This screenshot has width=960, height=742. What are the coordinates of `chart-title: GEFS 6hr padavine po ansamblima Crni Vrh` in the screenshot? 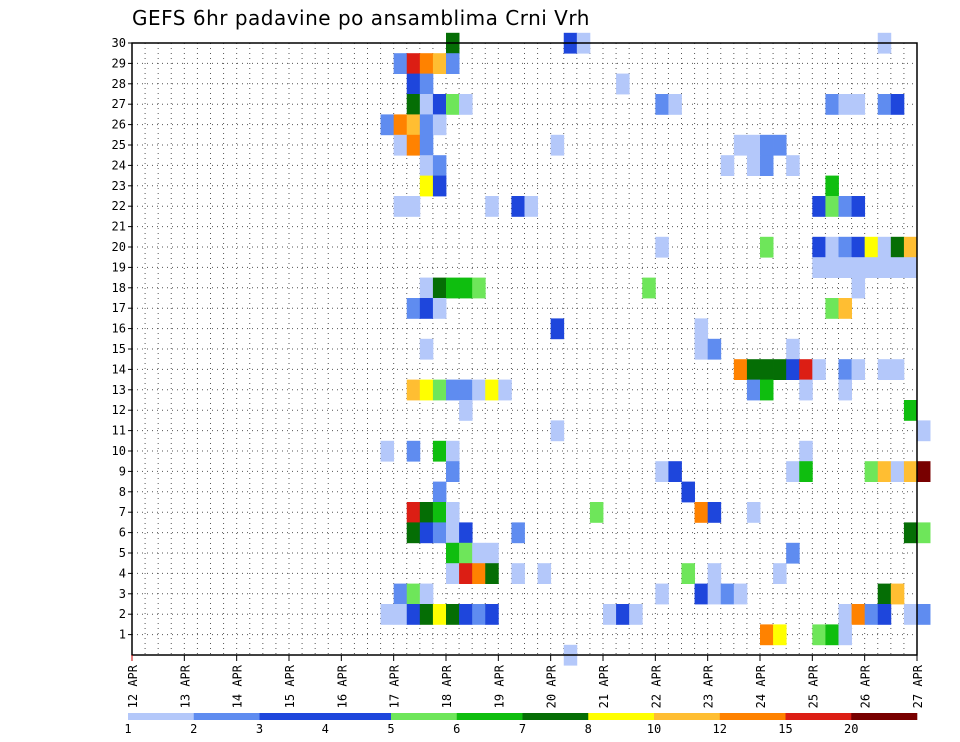 It's located at (361, 18).